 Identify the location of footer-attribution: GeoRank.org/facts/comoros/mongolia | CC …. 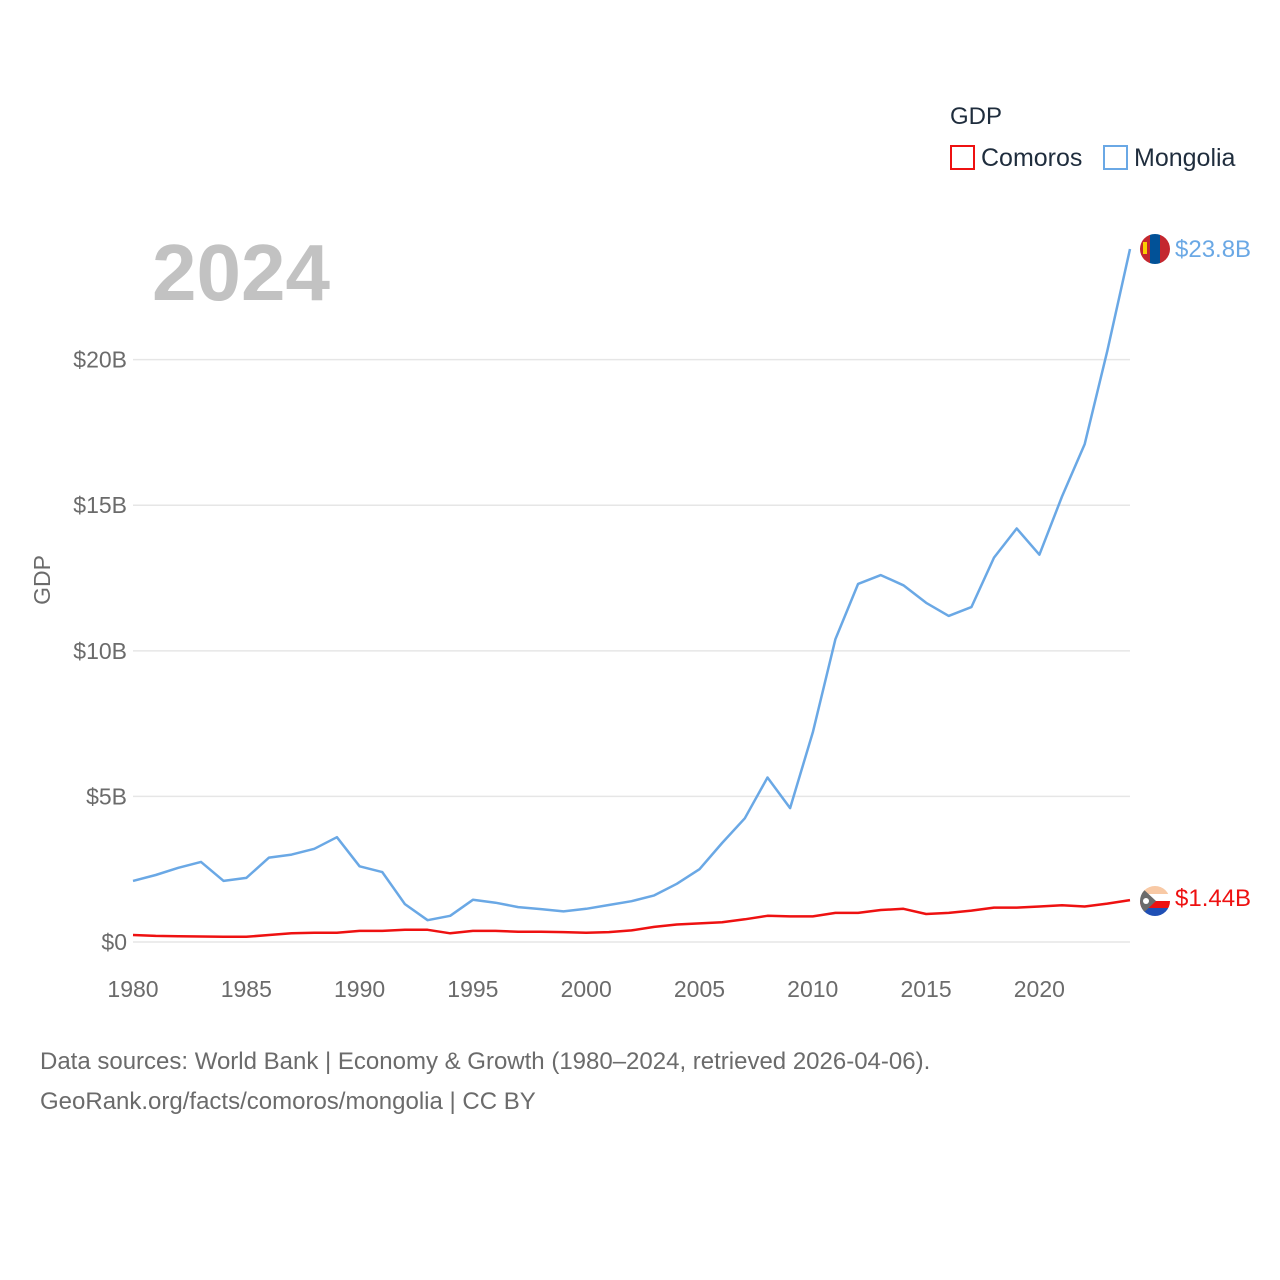
(288, 1101).